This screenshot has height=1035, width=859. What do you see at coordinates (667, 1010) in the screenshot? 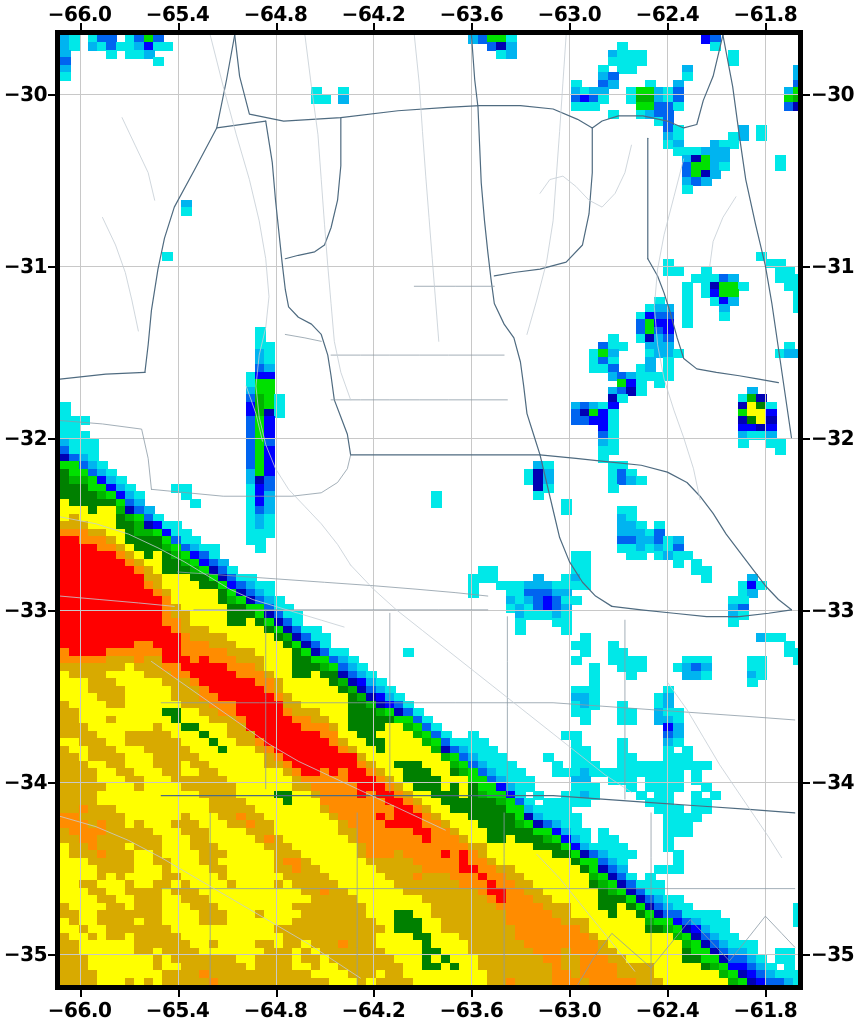
I see `x-tick-label-bottom-6: −62.4` at bounding box center [667, 1010].